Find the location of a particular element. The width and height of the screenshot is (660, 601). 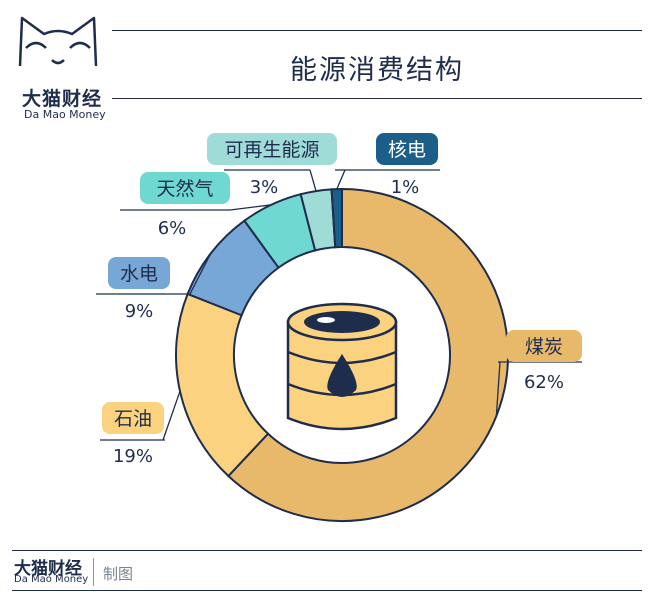

label-name-3: 天然气 is located at coordinates (184, 189).